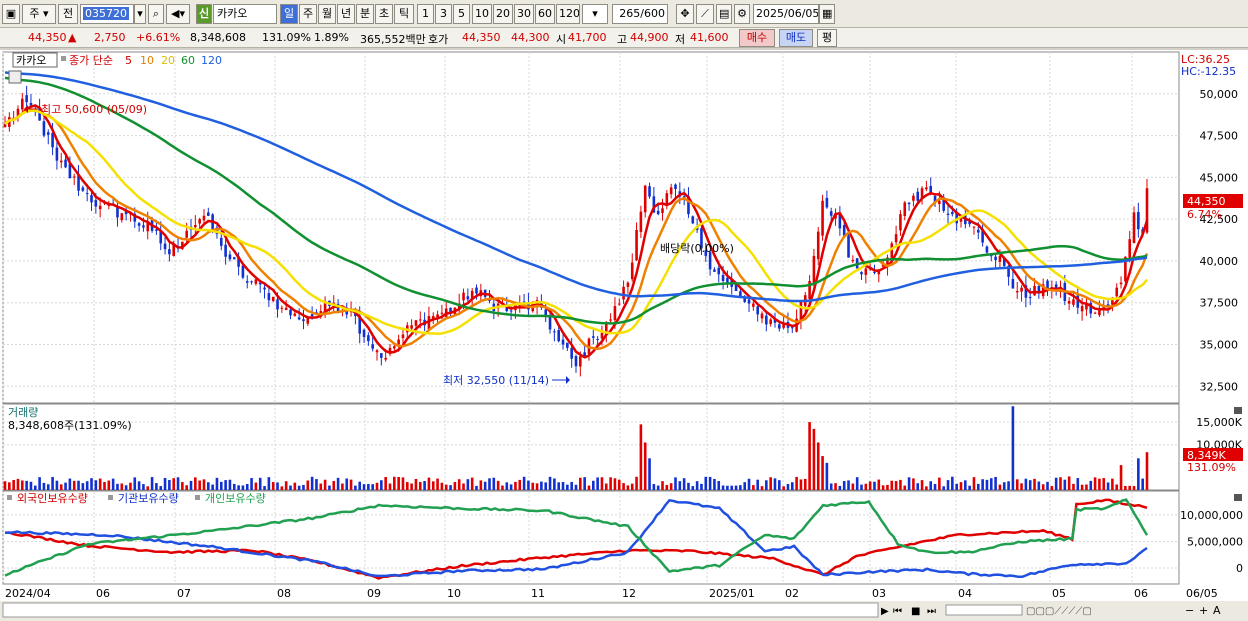 This screenshot has height=621, width=1248. What do you see at coordinates (503, 14) in the screenshot?
I see `interval-20: 20` at bounding box center [503, 14].